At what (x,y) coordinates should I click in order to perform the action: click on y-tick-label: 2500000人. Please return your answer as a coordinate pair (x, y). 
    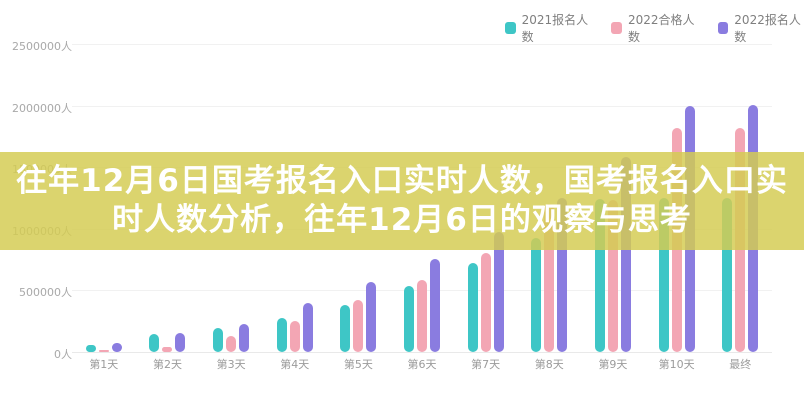
    Looking at the image, I should click on (42, 46).